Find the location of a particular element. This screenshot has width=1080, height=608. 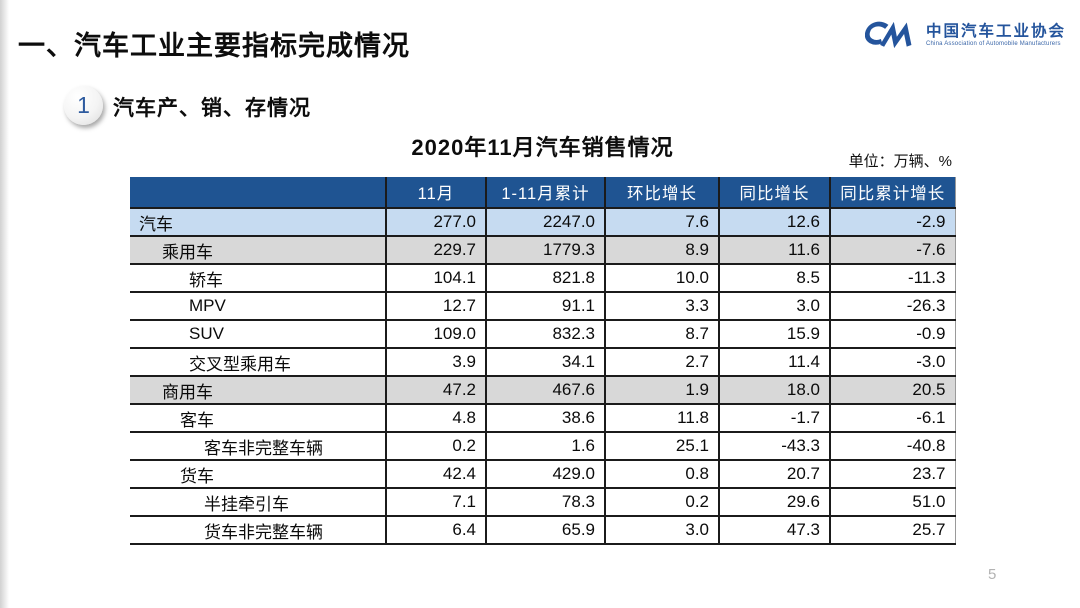

section-title: 汽车产、销、存情况 is located at coordinates (212, 108).